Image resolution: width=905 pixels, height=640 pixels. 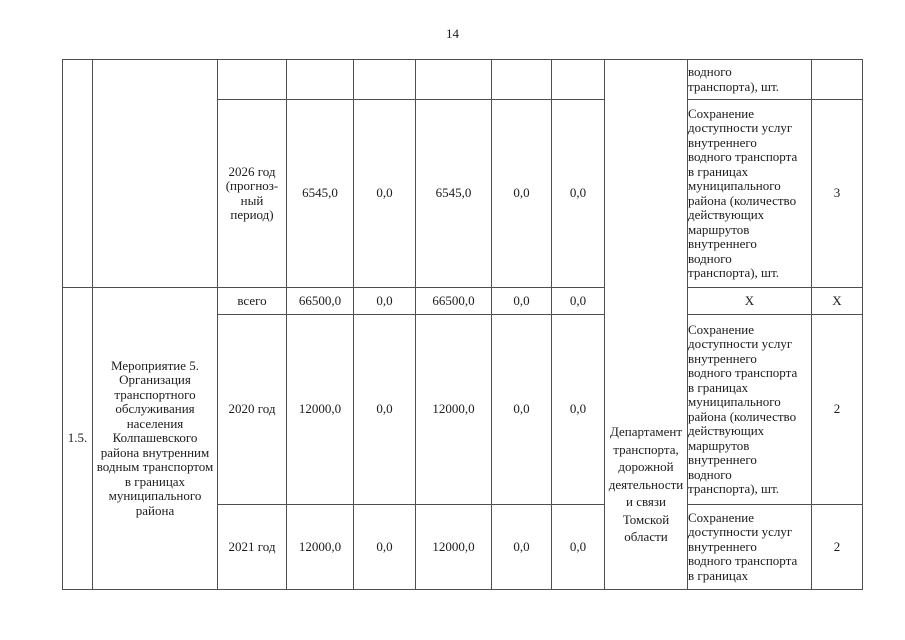 What do you see at coordinates (578, 193) in the screenshot?
I see `cell-extra-2026: 0,0` at bounding box center [578, 193].